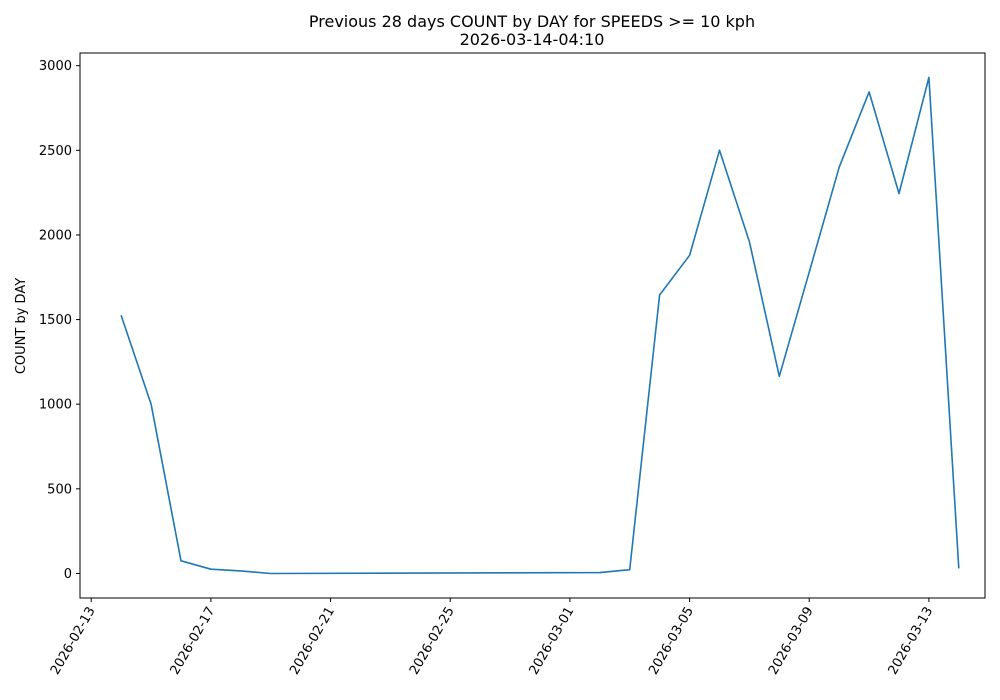  I want to click on x-tick-label: 2026-03-09, so click(791, 641).